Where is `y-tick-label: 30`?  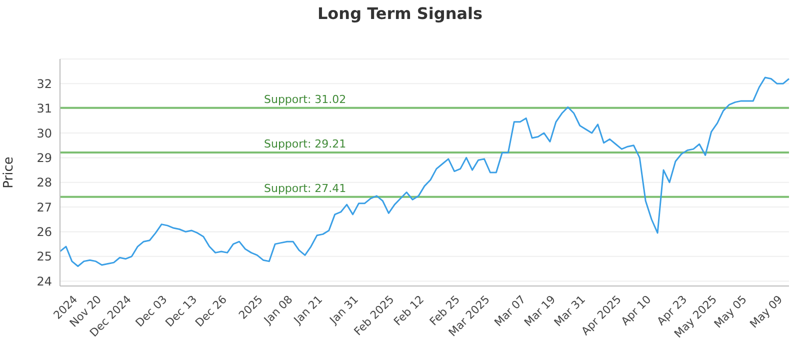 y-tick-label: 30 is located at coordinates (44, 133).